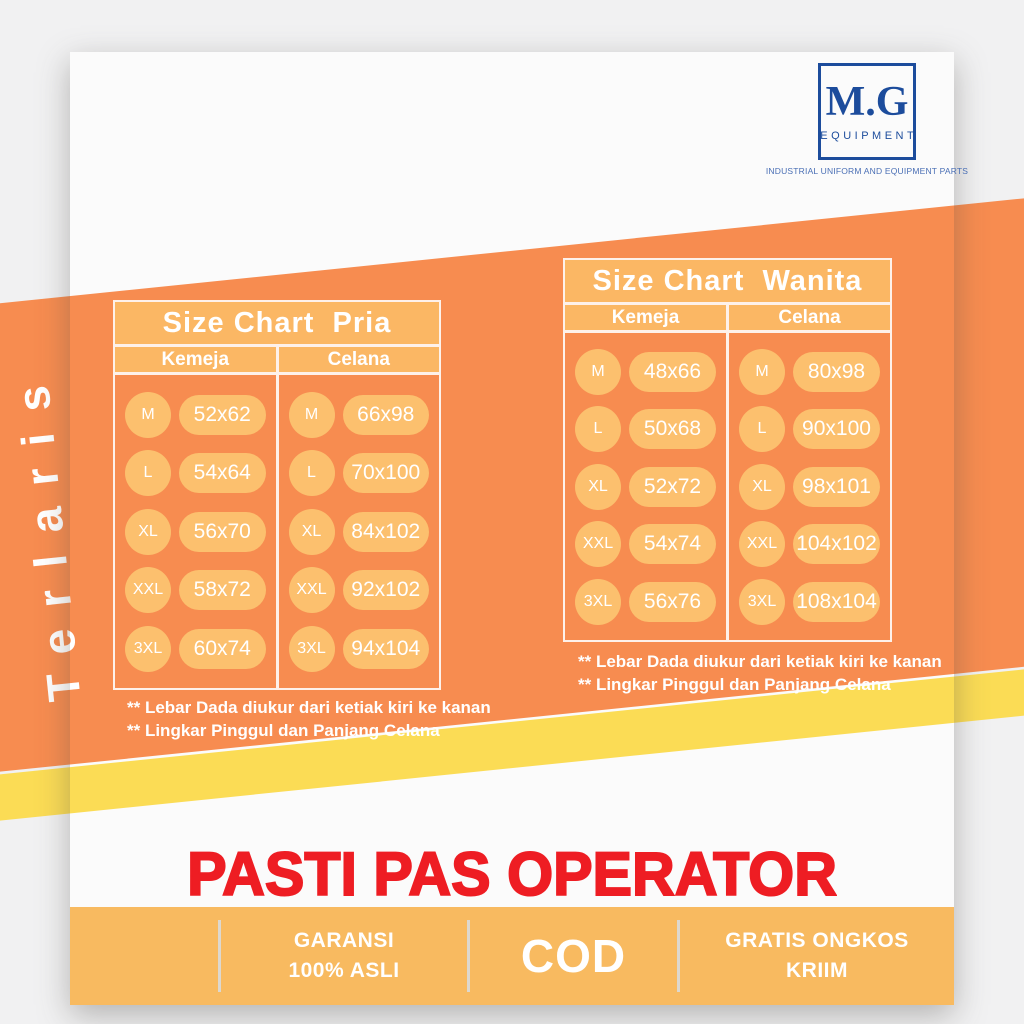 This screenshot has width=1024, height=1024. Describe the element at coordinates (672, 544) in the screenshot. I see `size-value-pill: 54x74` at that location.